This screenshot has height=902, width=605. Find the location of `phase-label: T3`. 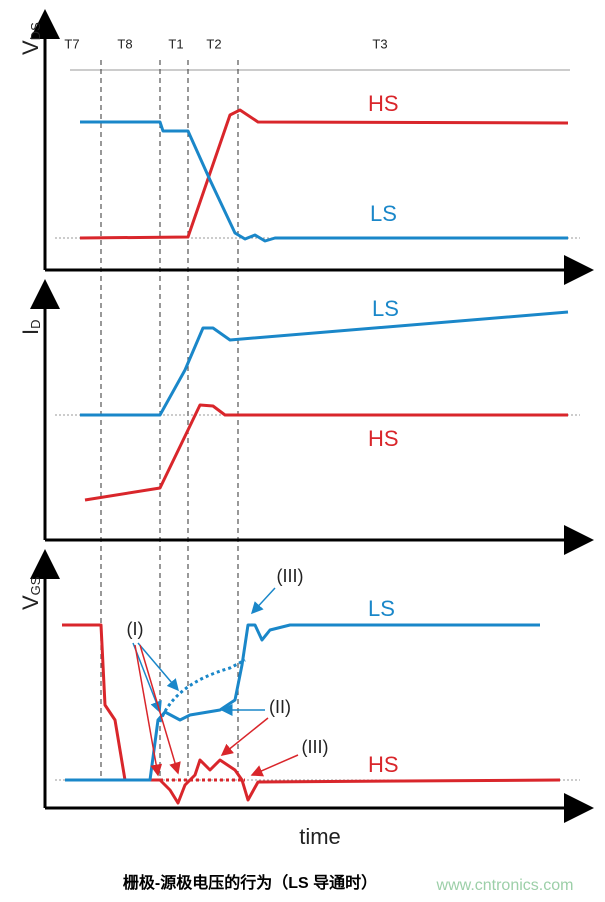

phase-label: T3 is located at coordinates (379, 43).